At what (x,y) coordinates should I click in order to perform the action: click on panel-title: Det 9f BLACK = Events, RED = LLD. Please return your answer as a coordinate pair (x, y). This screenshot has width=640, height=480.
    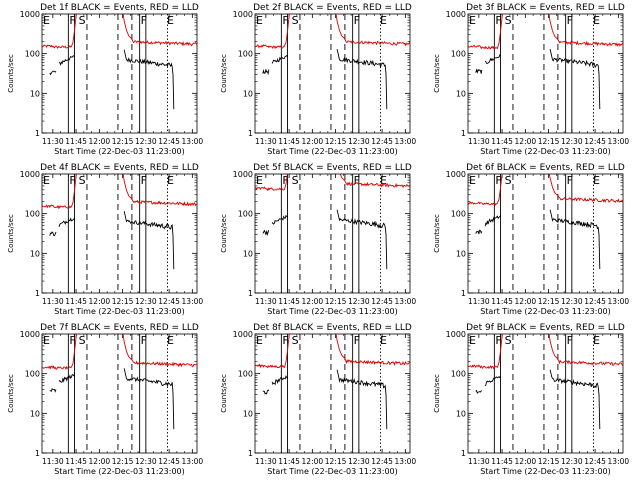
    Looking at the image, I should click on (545, 328).